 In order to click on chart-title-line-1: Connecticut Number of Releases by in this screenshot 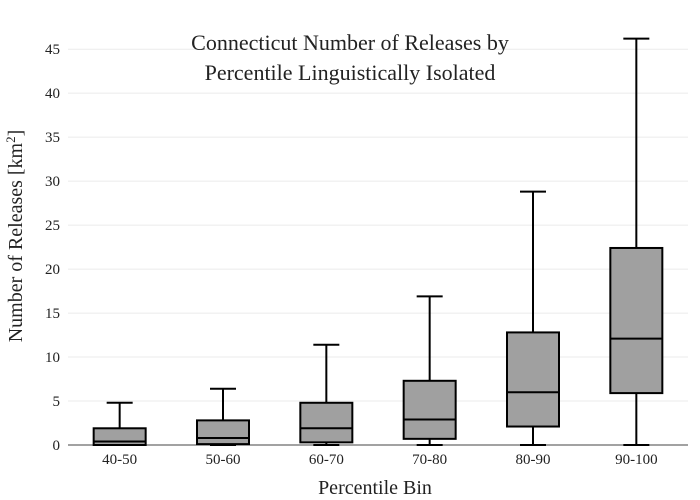, I will do `click(350, 42)`.